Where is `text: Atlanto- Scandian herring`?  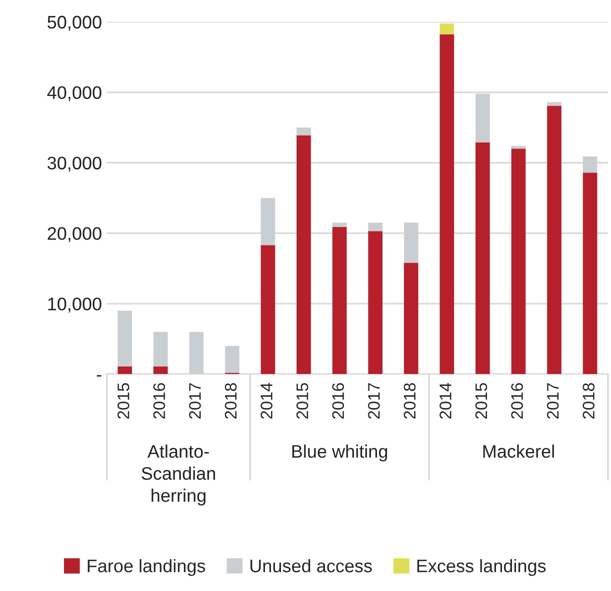
text: Atlanto- Scandian herring is located at coordinates (178, 475).